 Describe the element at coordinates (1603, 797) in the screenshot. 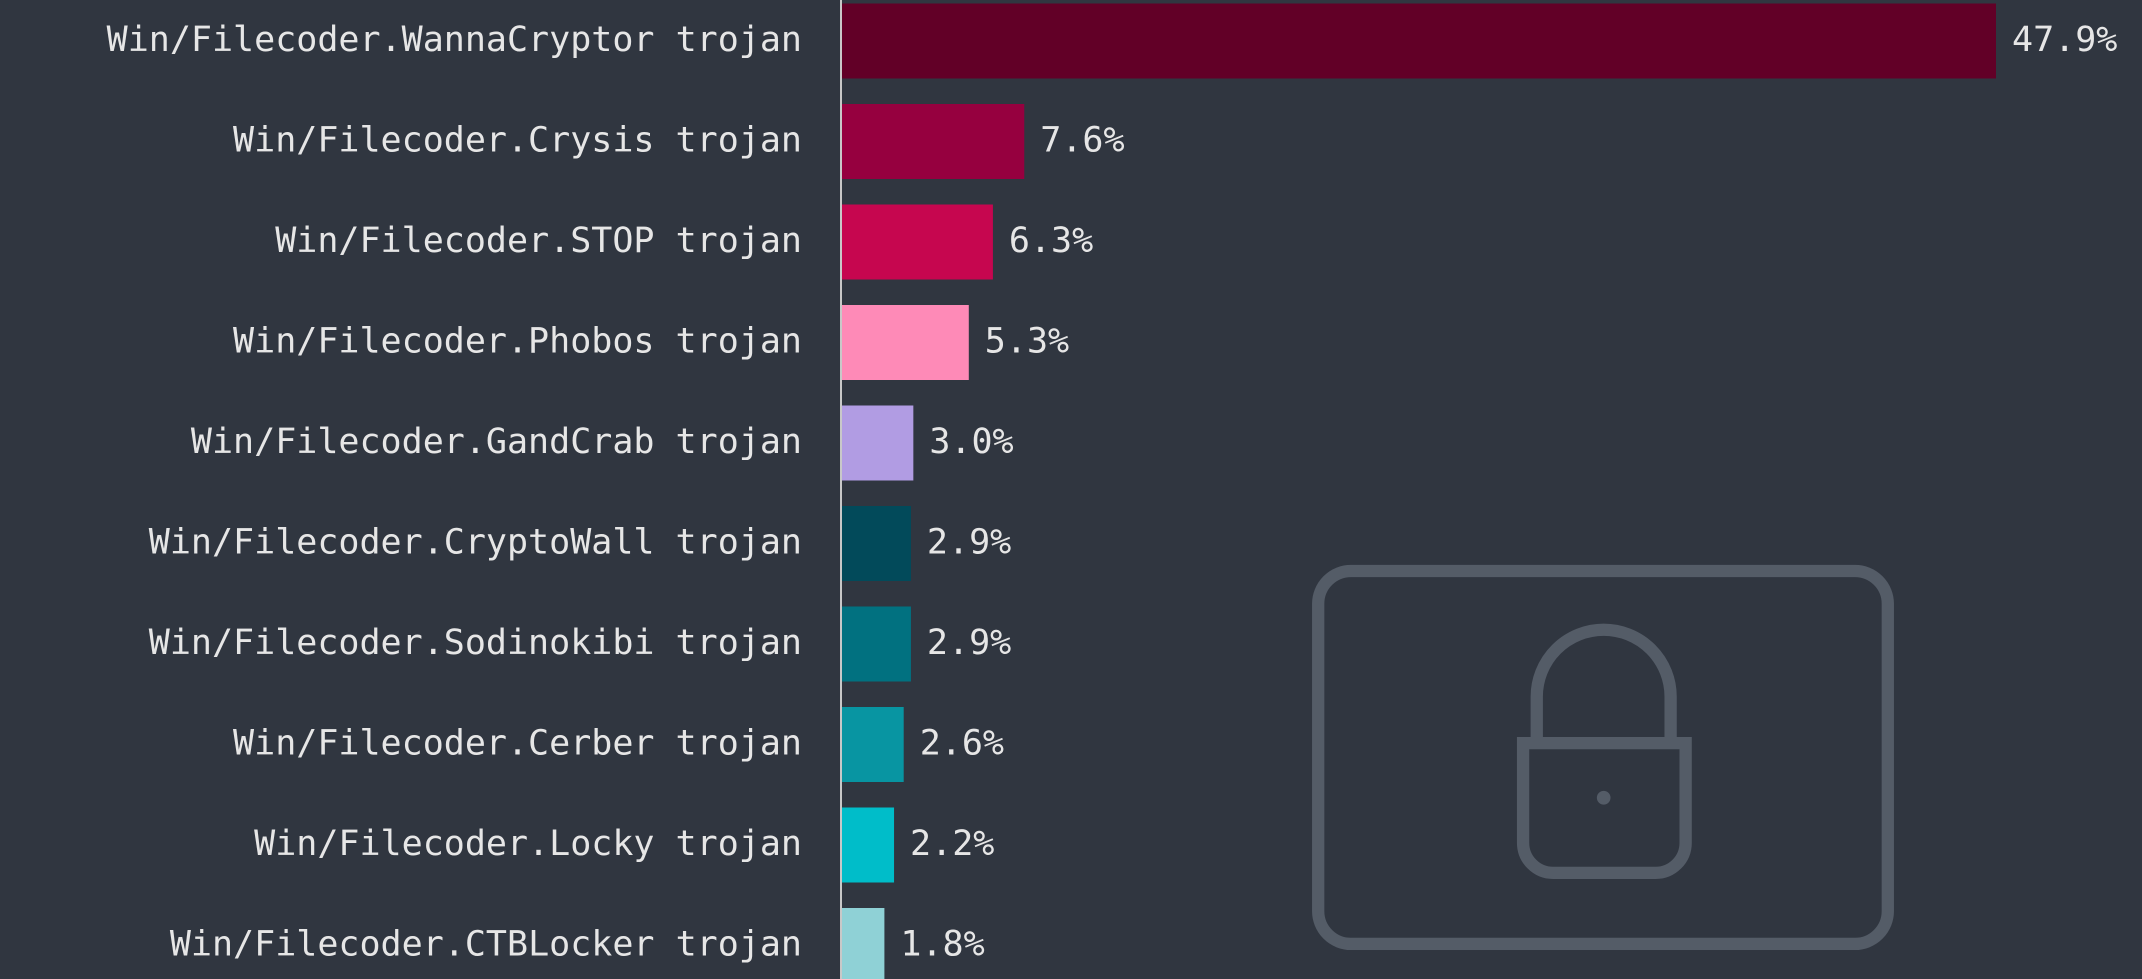

I see `lock-keyhole` at that location.